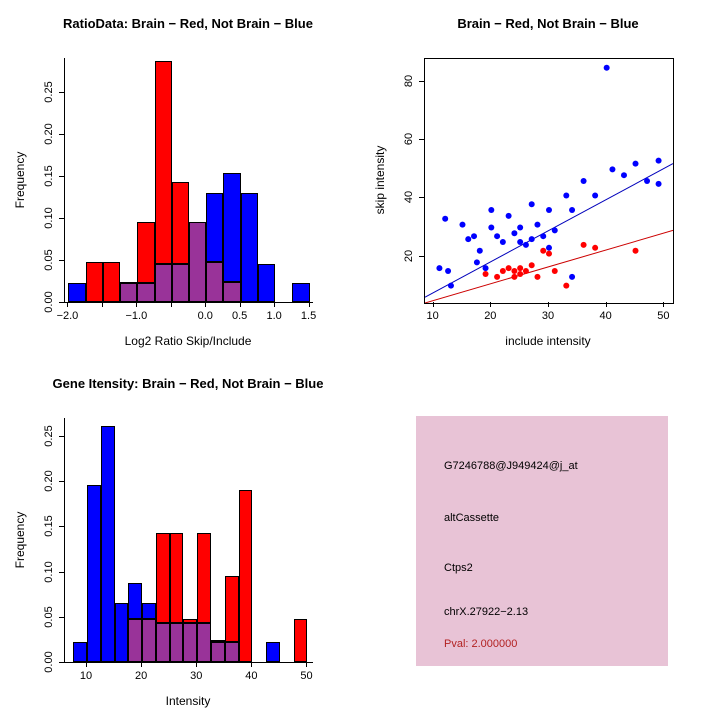 Image resolution: width=720 pixels, height=720 pixels. I want to click on scatter-xlabel: include intensity, so click(548, 341).